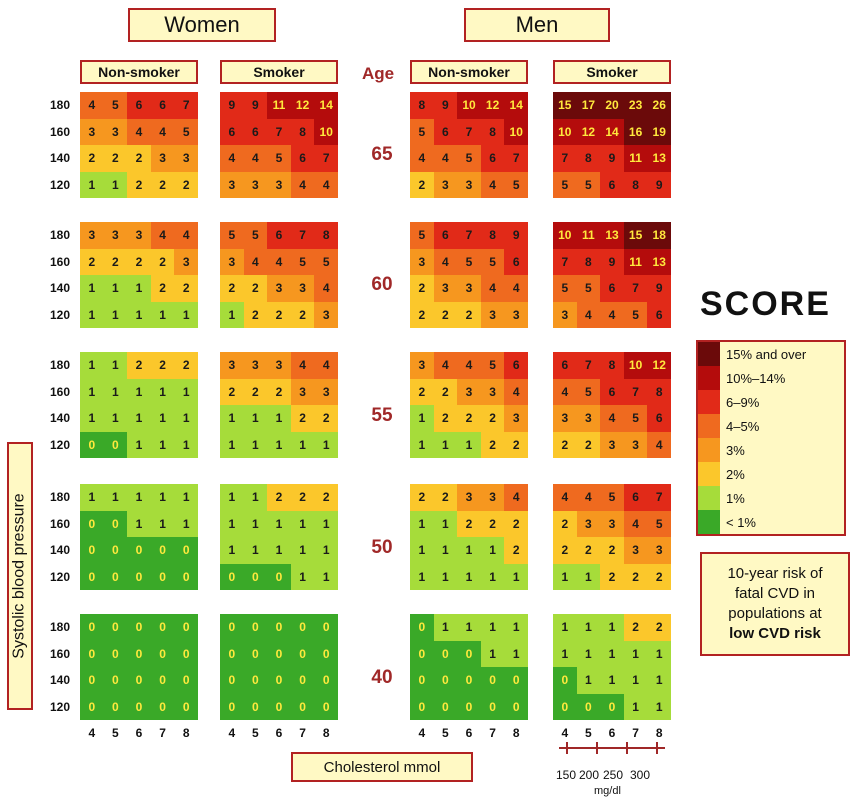 This screenshot has width=854, height=803. What do you see at coordinates (302, 105) in the screenshot?
I see `risk-cell: 12` at bounding box center [302, 105].